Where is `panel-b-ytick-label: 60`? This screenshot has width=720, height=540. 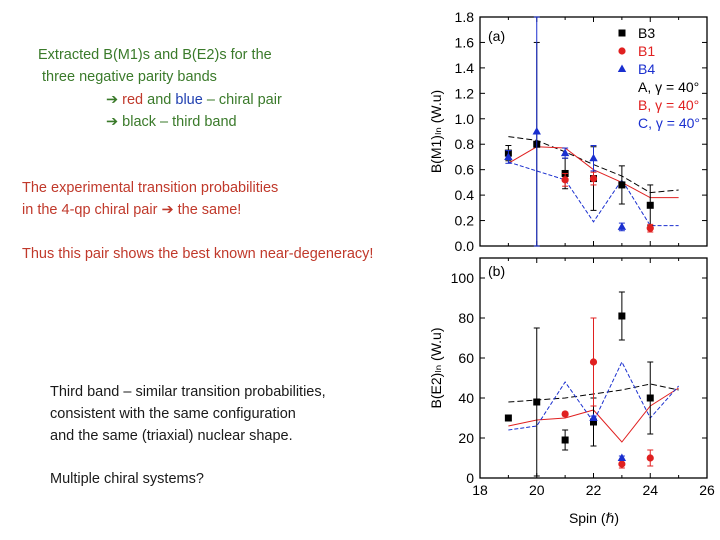 panel-b-ytick-label: 60 is located at coordinates (466, 358).